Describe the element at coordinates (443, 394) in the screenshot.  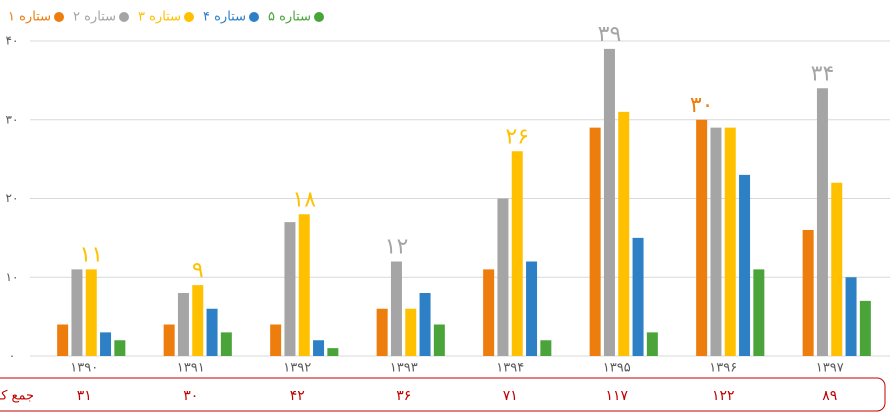
I see `totals-box` at that location.